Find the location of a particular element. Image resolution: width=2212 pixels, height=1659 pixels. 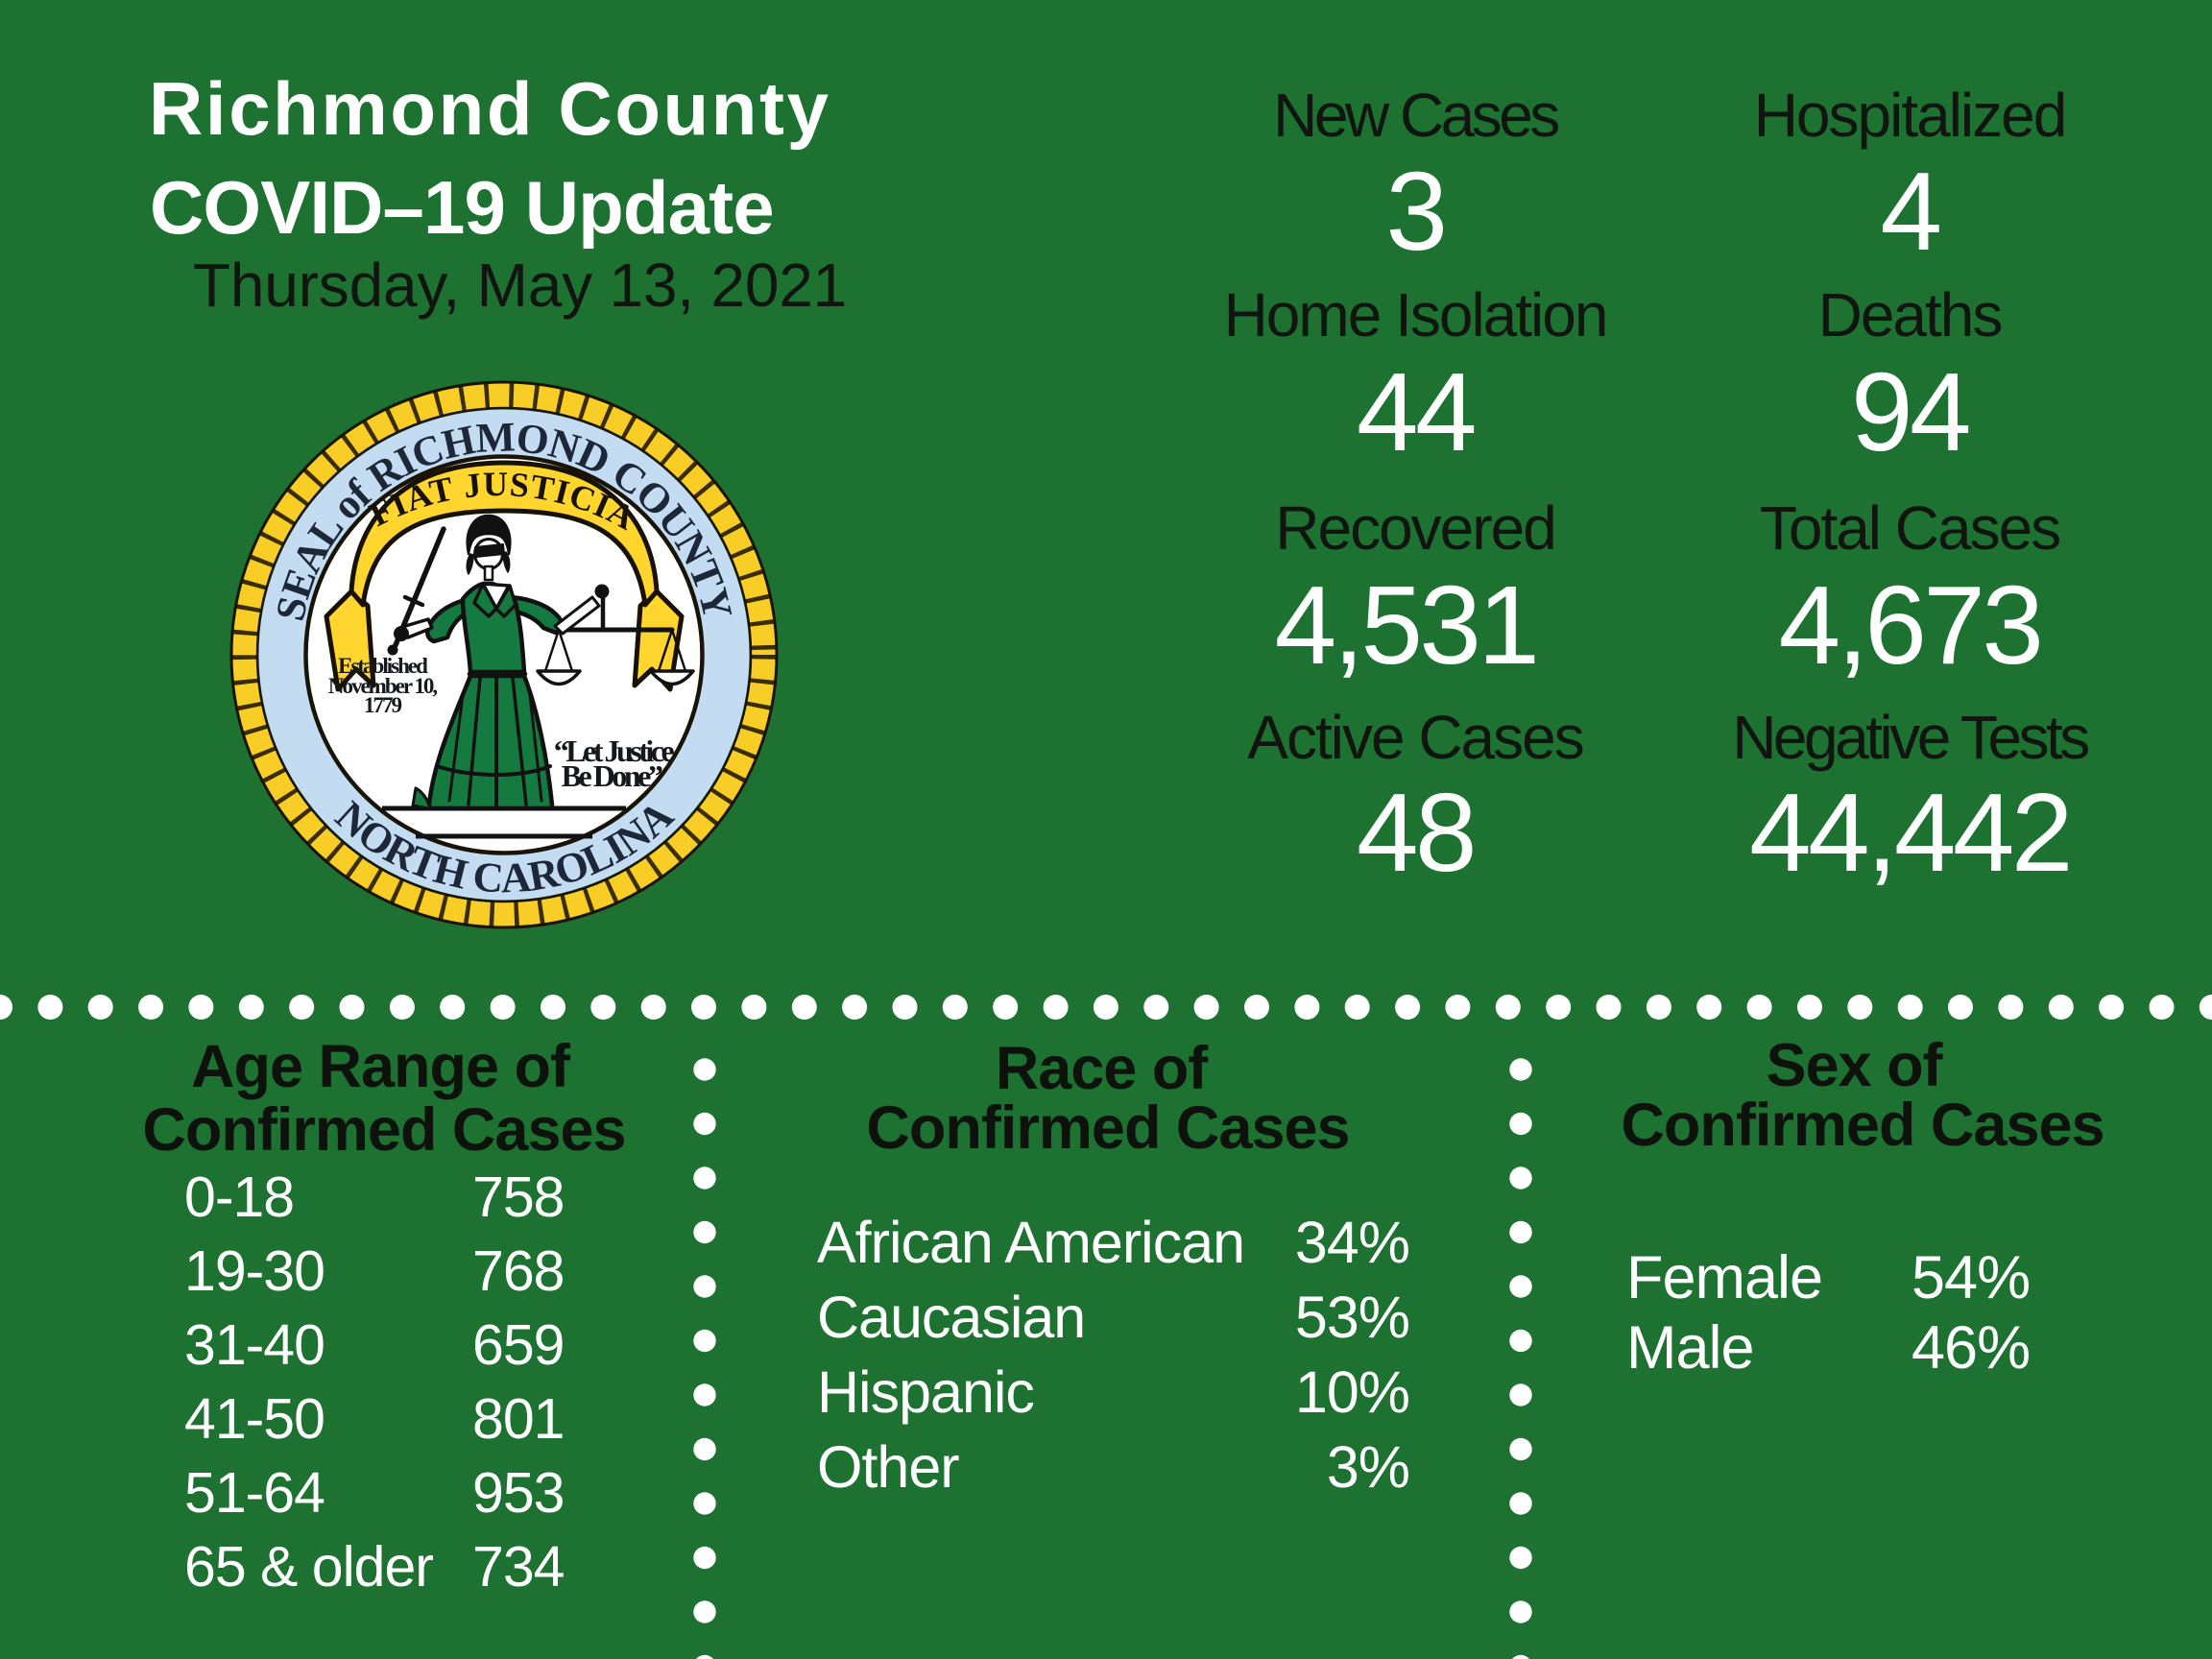

svg-text: “Let Justice is located at coordinates (614, 750).